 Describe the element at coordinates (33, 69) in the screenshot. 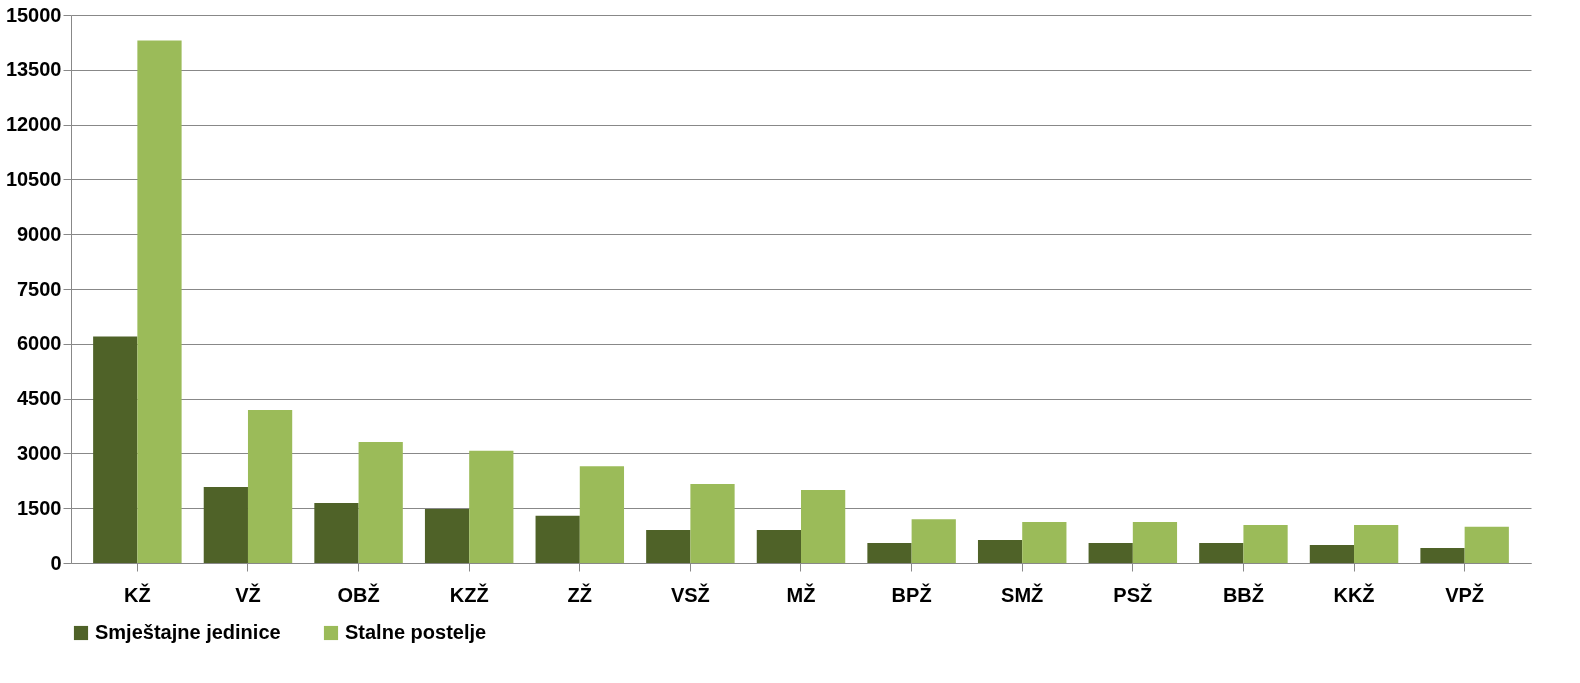

I see `y-tick-label: 13500` at that location.